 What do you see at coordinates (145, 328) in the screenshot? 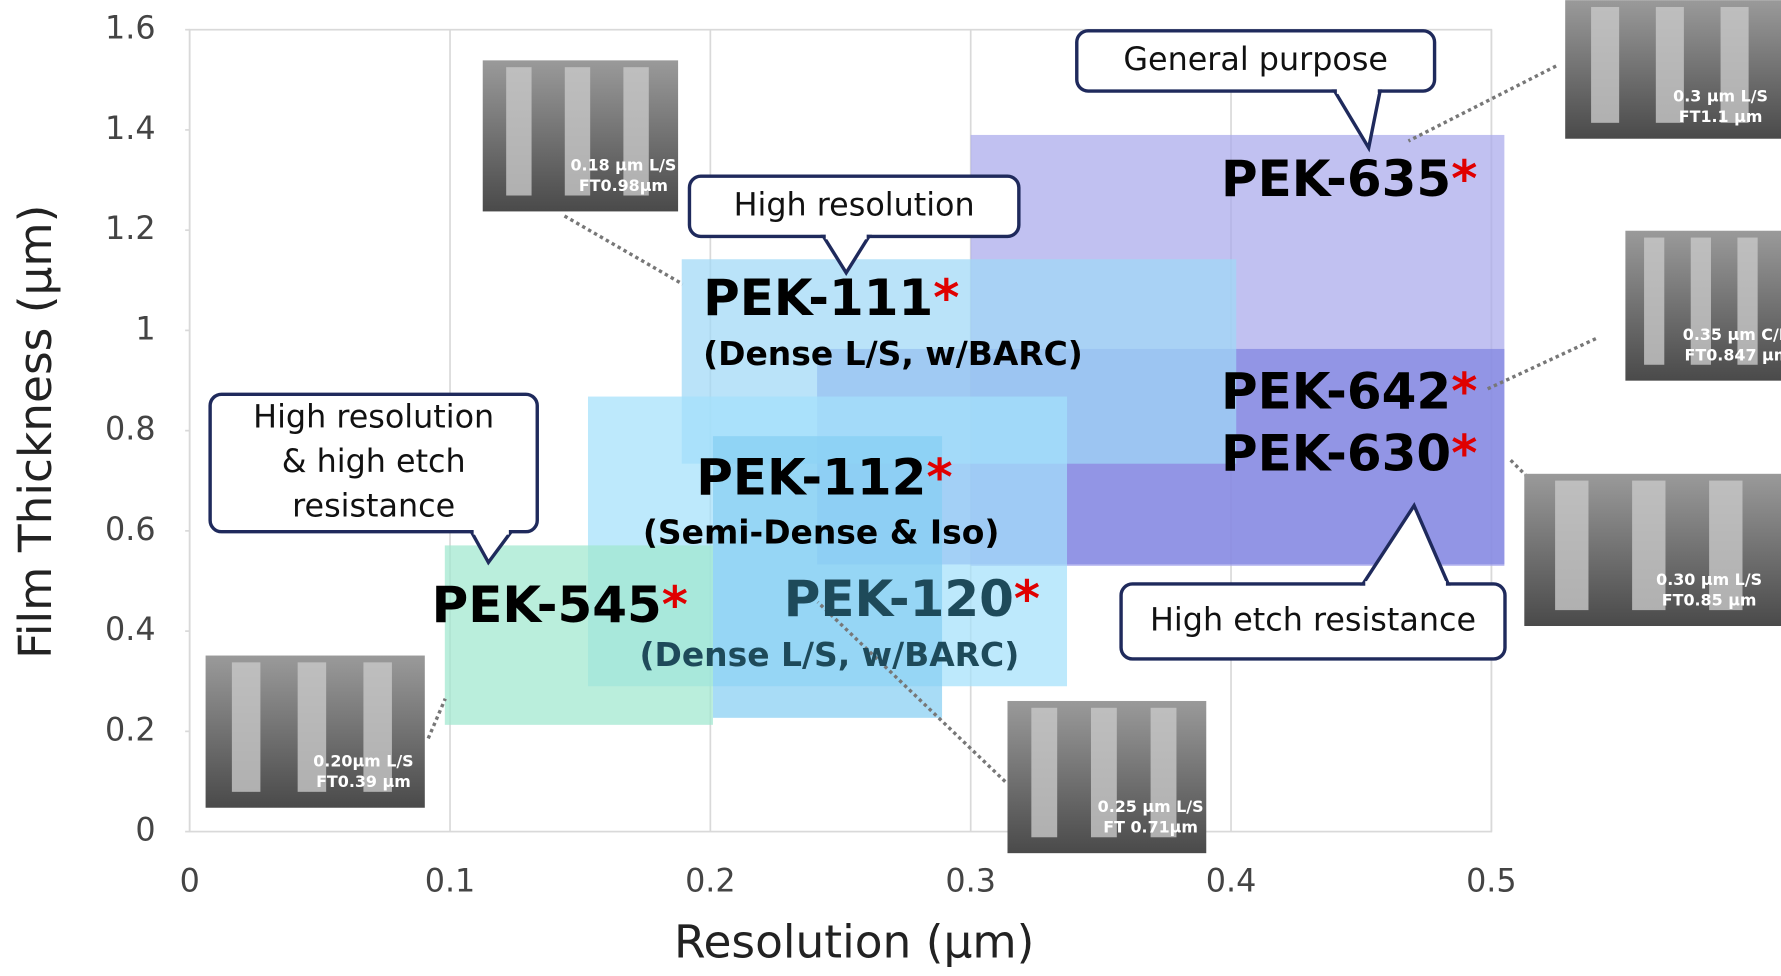
I see `y-tick-label: 1` at bounding box center [145, 328].